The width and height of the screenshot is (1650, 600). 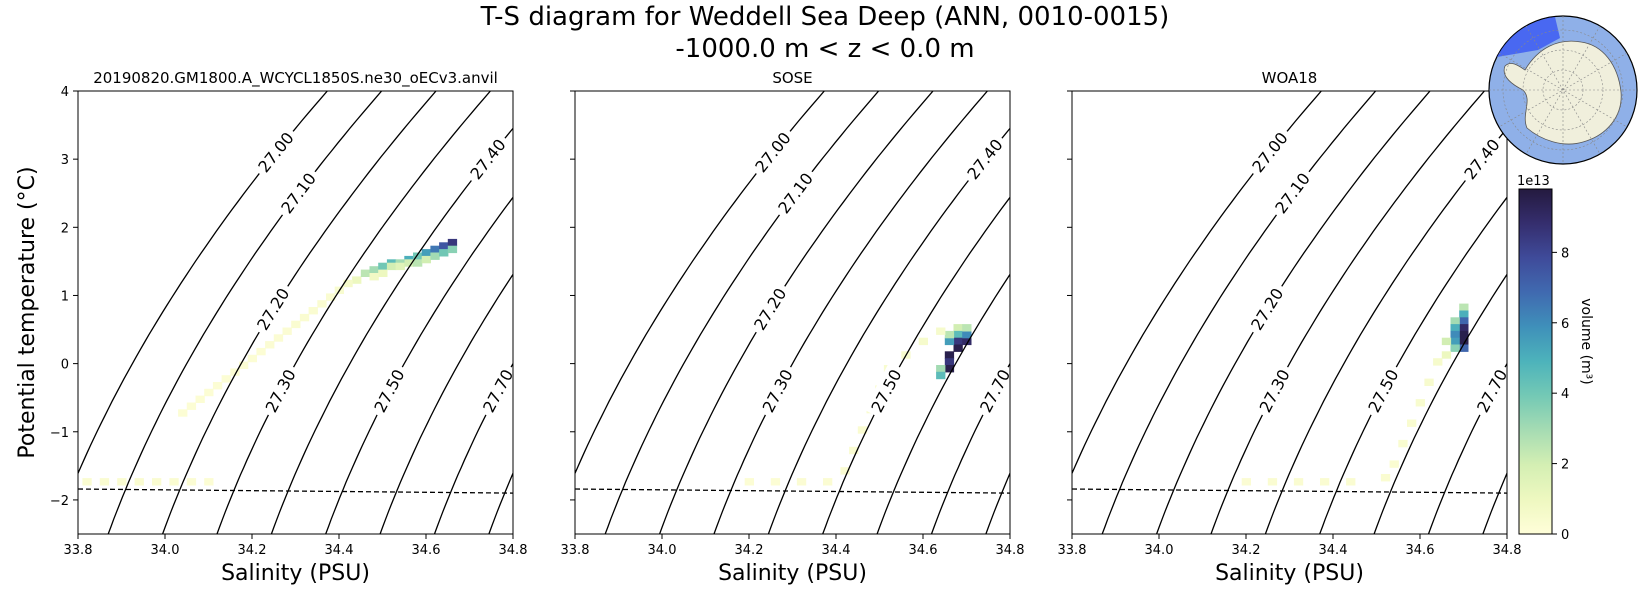 I want to click on weddell-sea-region, so click(x=1528, y=37).